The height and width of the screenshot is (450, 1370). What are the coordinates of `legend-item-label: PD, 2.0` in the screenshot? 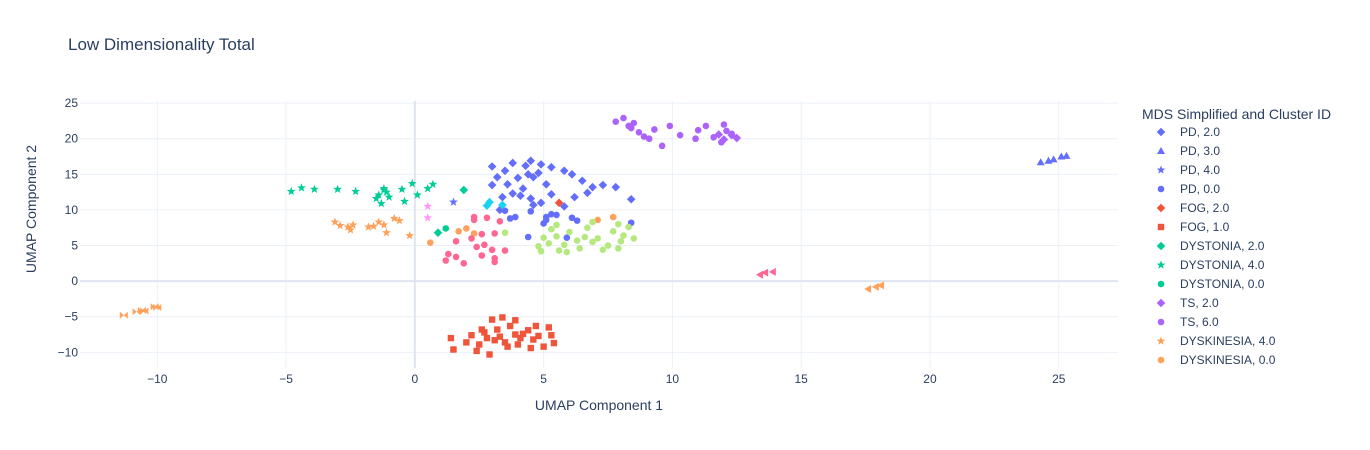 It's located at (1200, 132).